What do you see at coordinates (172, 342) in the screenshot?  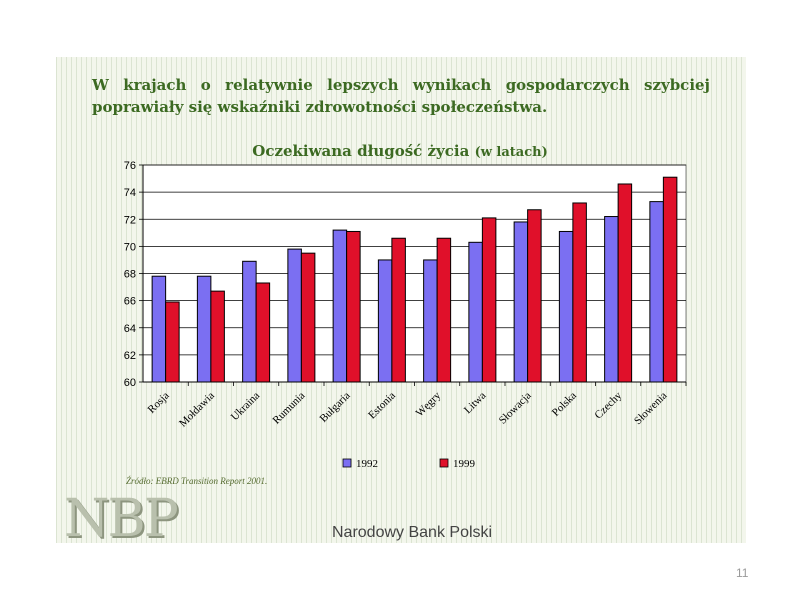 I see `bar-1999-Rosja` at bounding box center [172, 342].